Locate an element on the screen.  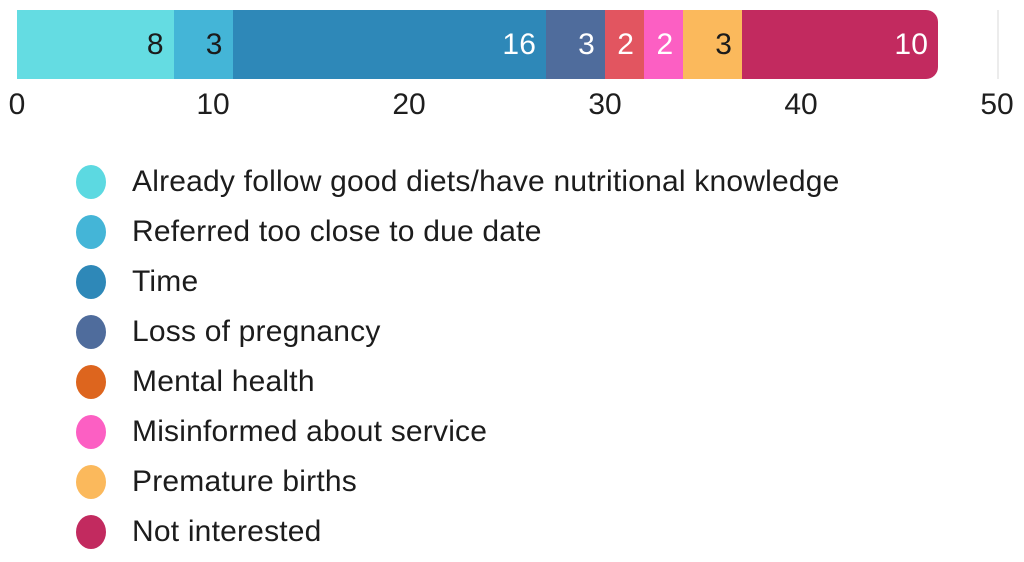
bar-segment-1: 8 is located at coordinates (95, 44).